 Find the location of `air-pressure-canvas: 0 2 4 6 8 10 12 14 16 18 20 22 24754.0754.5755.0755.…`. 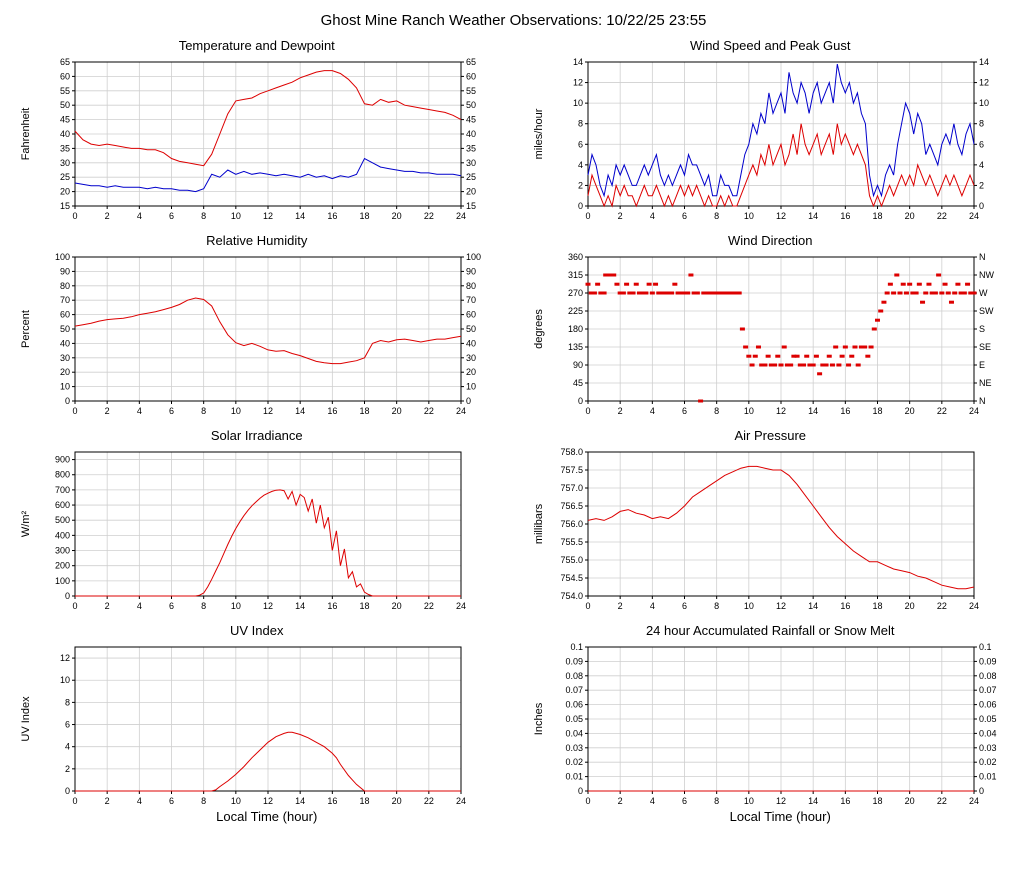

air-pressure-canvas: 0 2 4 6 8 10 12 14 16 18 20 22 24754.0754.5755.0755.… is located at coordinates (756, 529).